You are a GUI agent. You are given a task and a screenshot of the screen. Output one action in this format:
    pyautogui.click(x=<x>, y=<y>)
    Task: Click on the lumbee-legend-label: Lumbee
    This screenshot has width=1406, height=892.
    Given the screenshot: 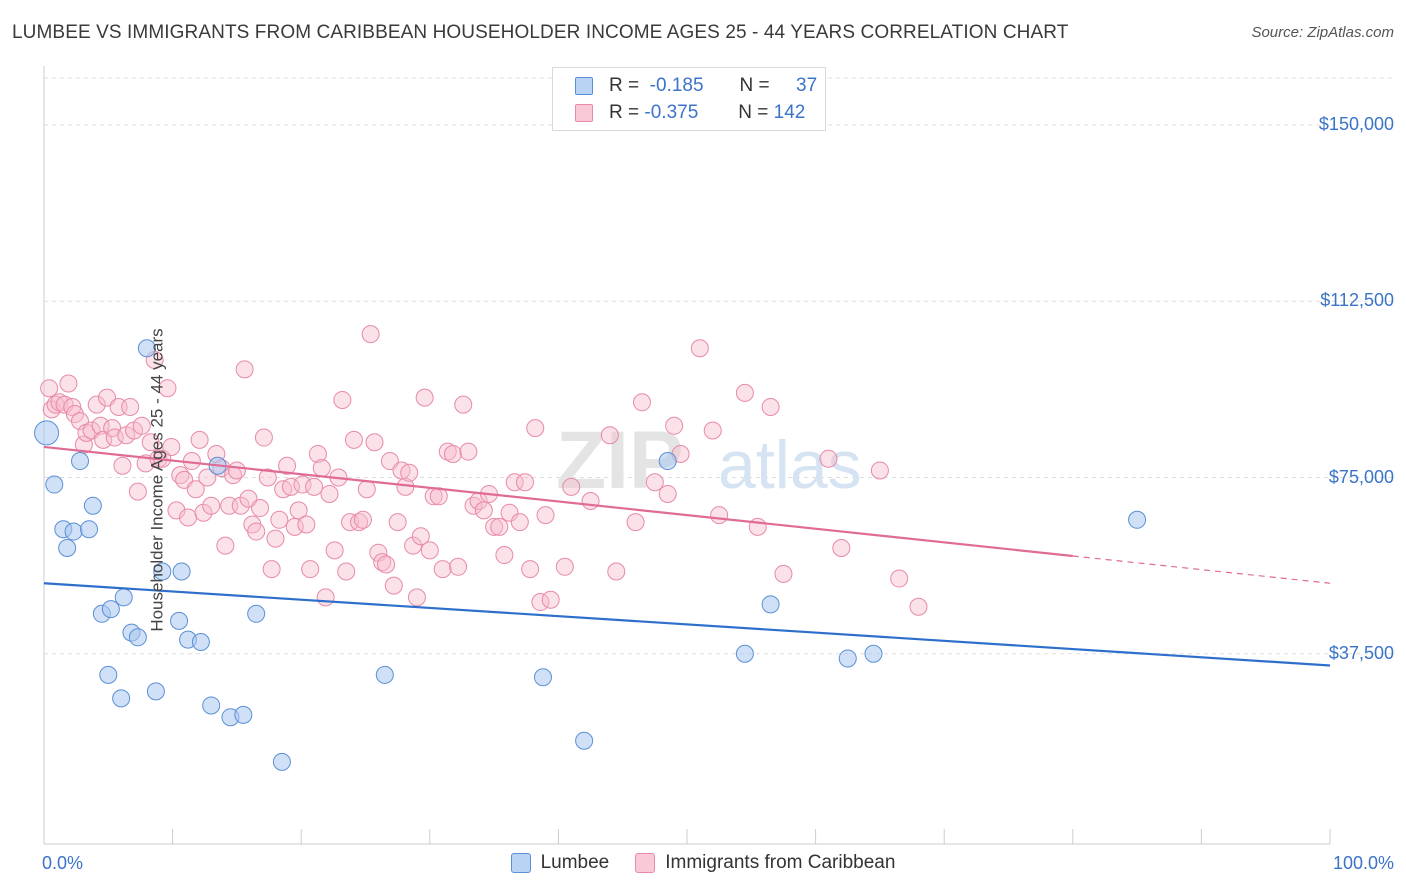 What is the action you would take?
    pyautogui.click(x=575, y=862)
    